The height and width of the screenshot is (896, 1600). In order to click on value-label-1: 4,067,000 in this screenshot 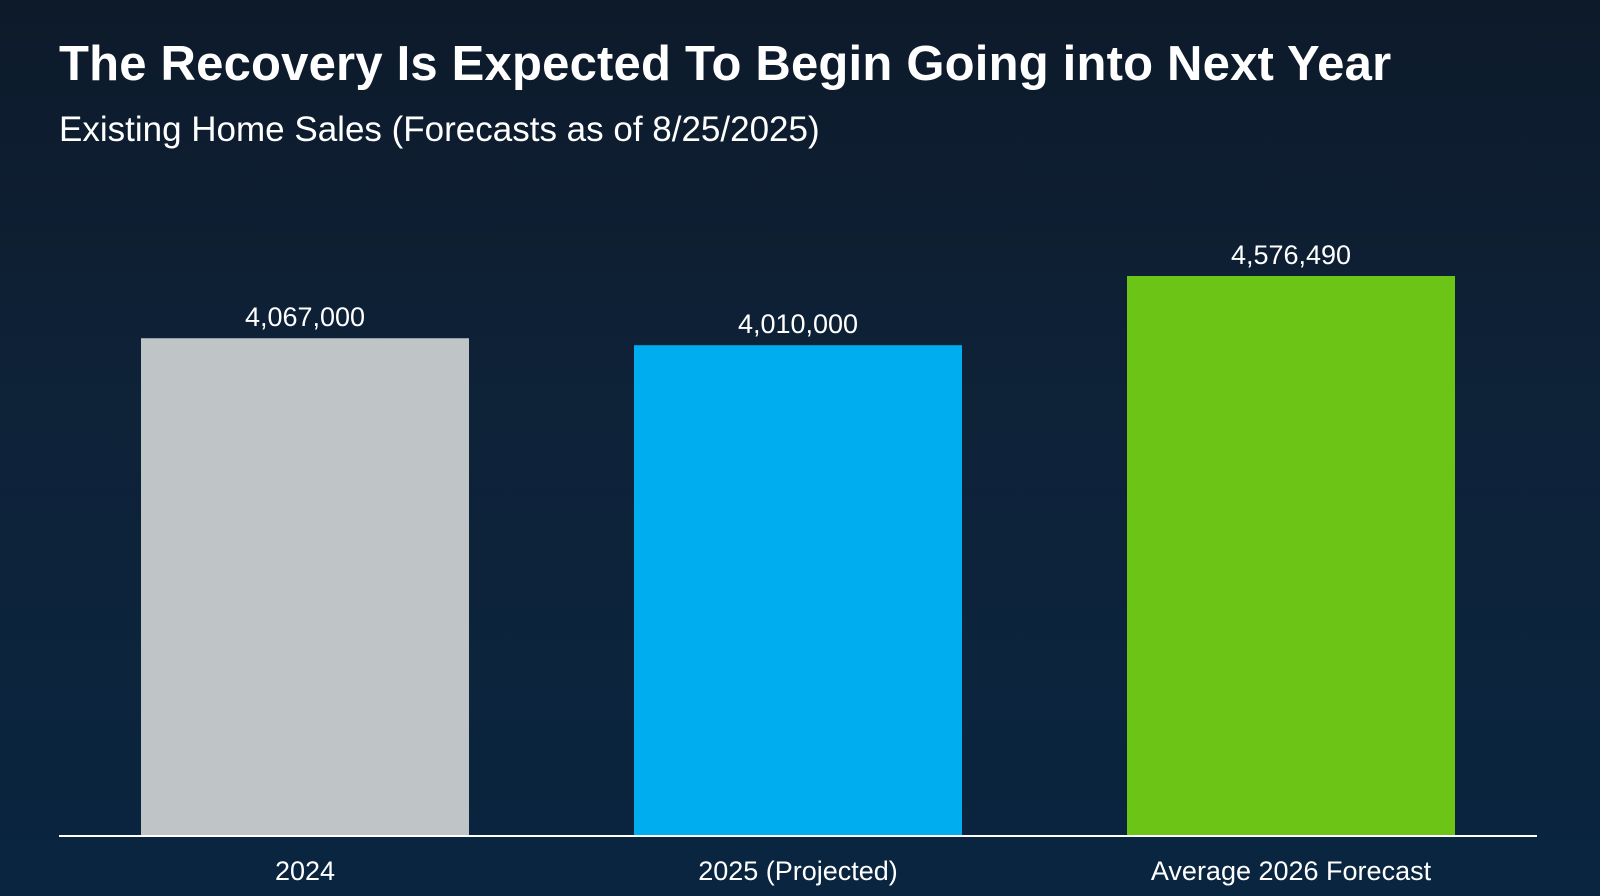, I will do `click(305, 317)`.